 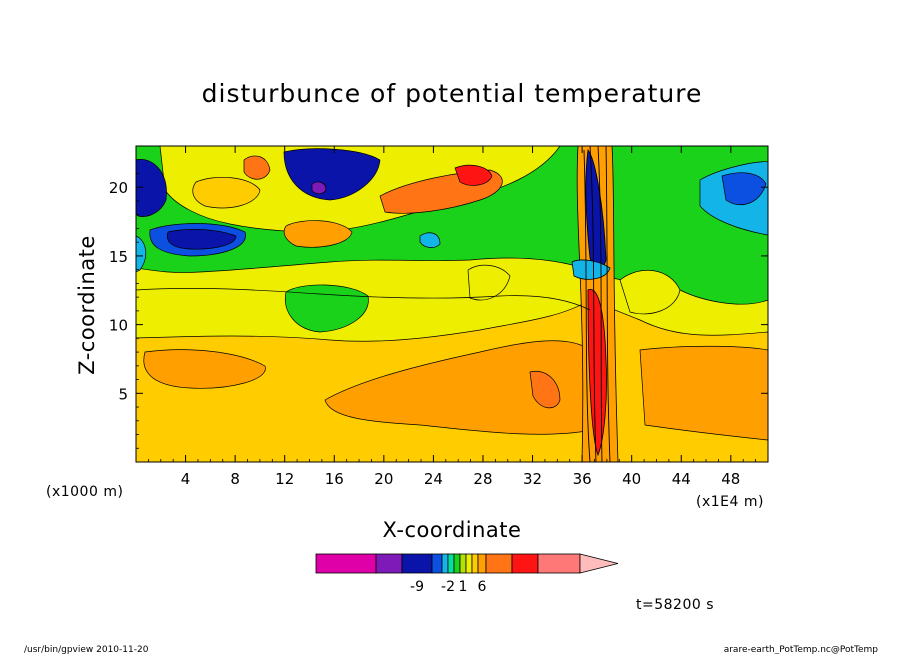 I want to click on colorbar-extension, so click(x=599, y=563).